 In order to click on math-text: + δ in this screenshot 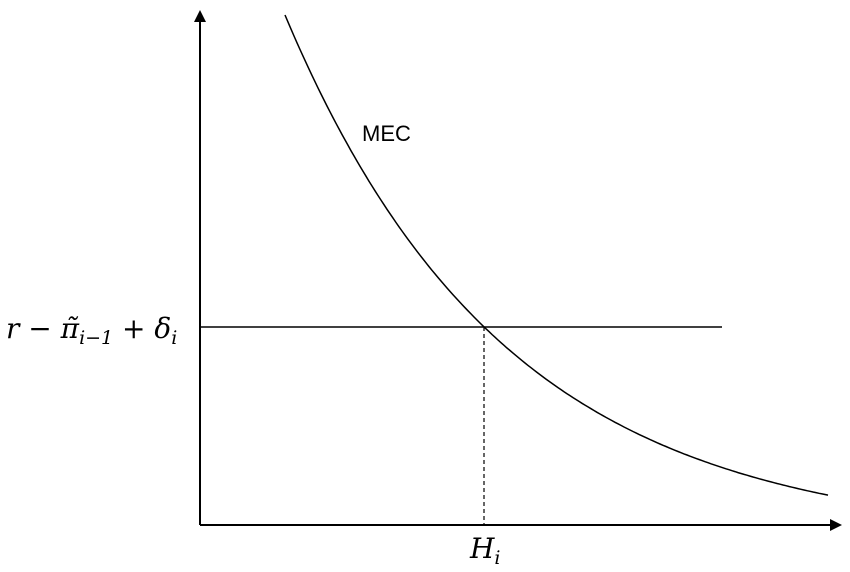, I will do `click(142, 328)`.